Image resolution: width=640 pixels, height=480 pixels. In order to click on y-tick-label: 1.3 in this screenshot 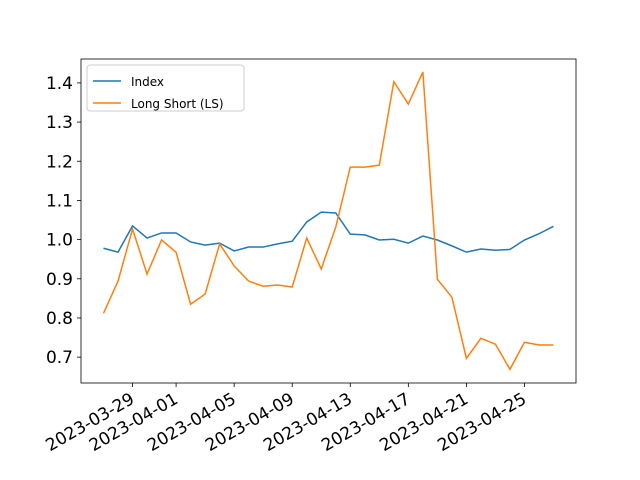, I will do `click(59, 123)`.